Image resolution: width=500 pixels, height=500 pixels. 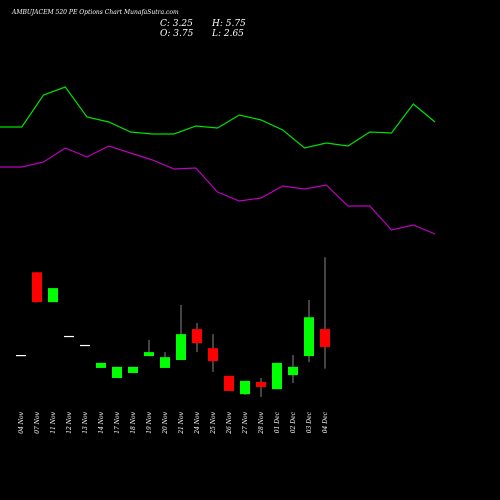 What do you see at coordinates (309, 422) in the screenshot?
I see `x-tick-label: 03 Dec` at bounding box center [309, 422].